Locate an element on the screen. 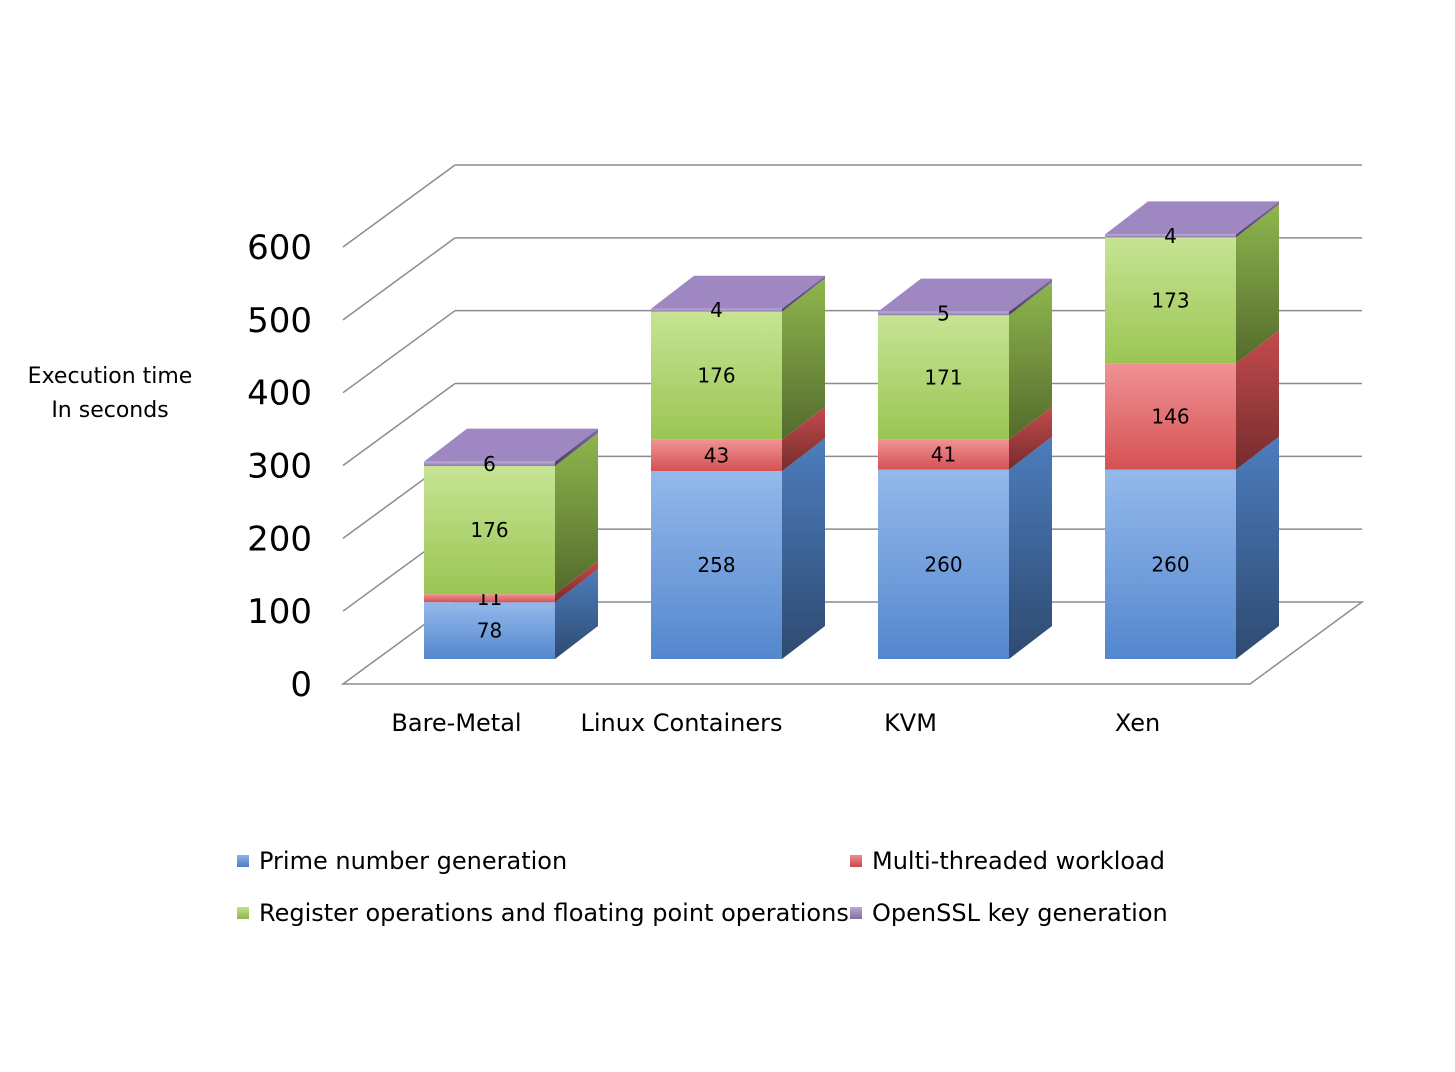 This screenshot has width=1455, height=1072. data-label: 6 is located at coordinates (489, 464).